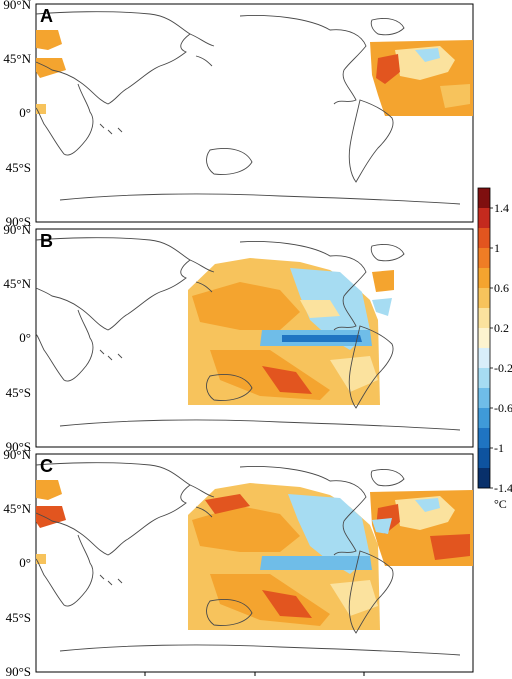  What do you see at coordinates (501, 348) in the screenshot?
I see `colorbar-labels: 1.4 1 0.6 0.2 -0.2 -0.6 -1 -1.4` at bounding box center [501, 348].